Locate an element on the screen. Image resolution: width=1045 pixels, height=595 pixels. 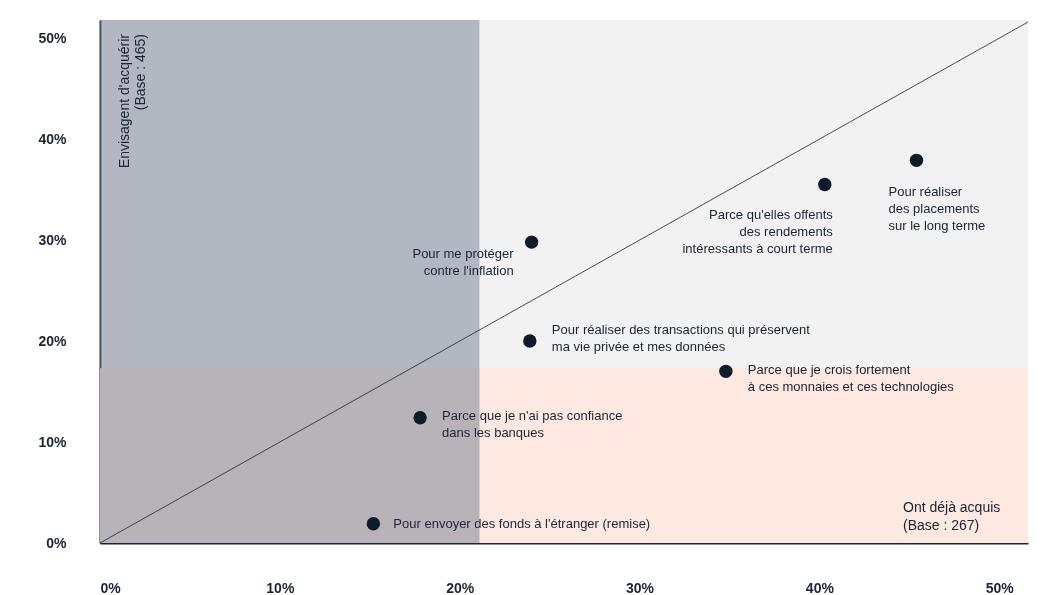
annotation: Pour envoyer des fonds à l'étranger (remise) is located at coordinates (522, 523).